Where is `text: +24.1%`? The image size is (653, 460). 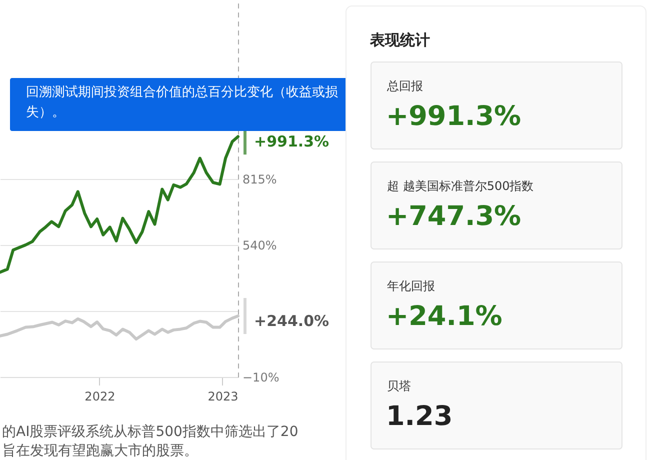
text: +24.1% is located at coordinates (444, 316).